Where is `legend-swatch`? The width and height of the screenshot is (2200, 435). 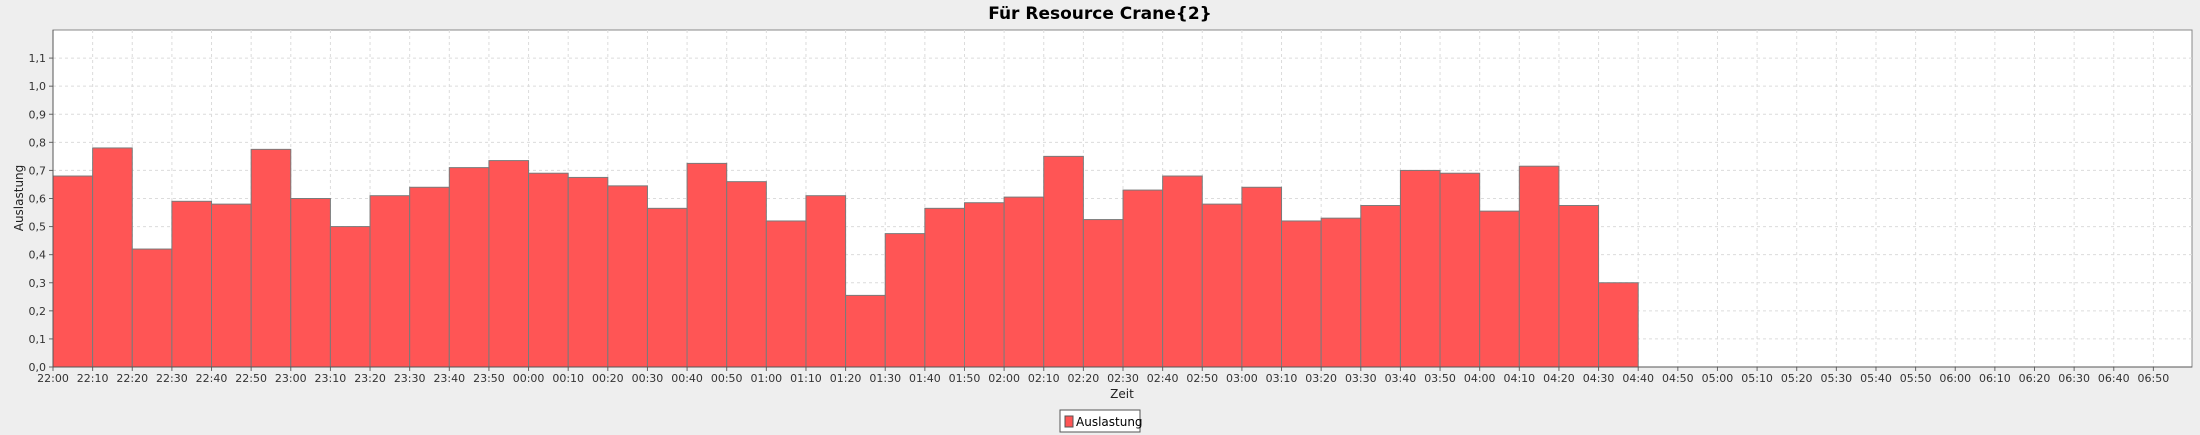
legend-swatch is located at coordinates (1069, 421).